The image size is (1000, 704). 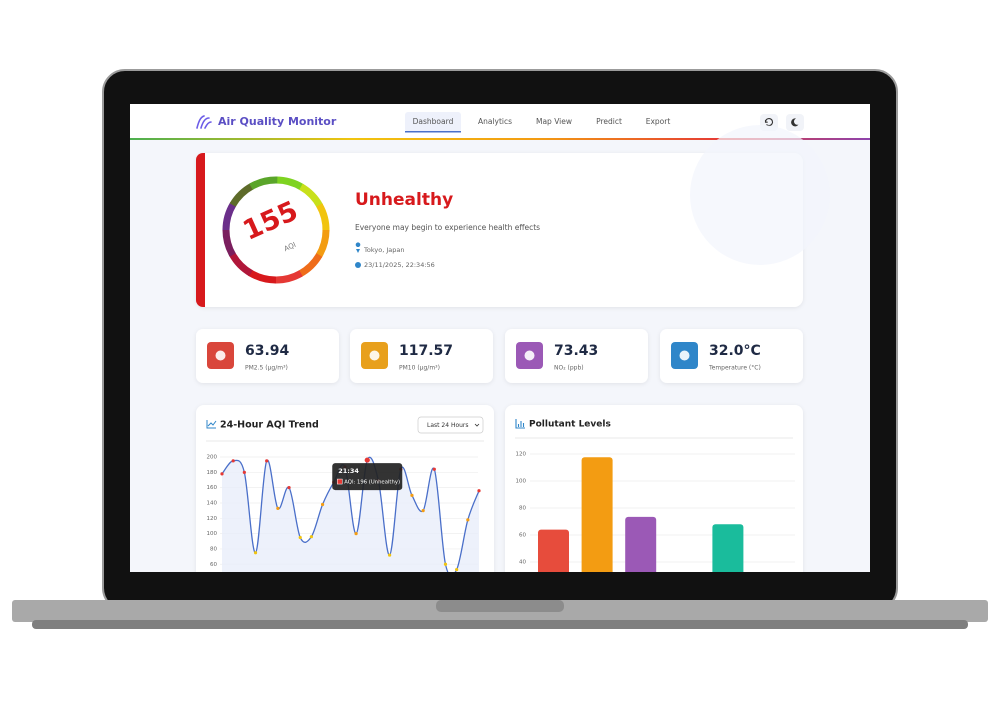 I want to click on y-tick-label: 180, so click(x=212, y=473).